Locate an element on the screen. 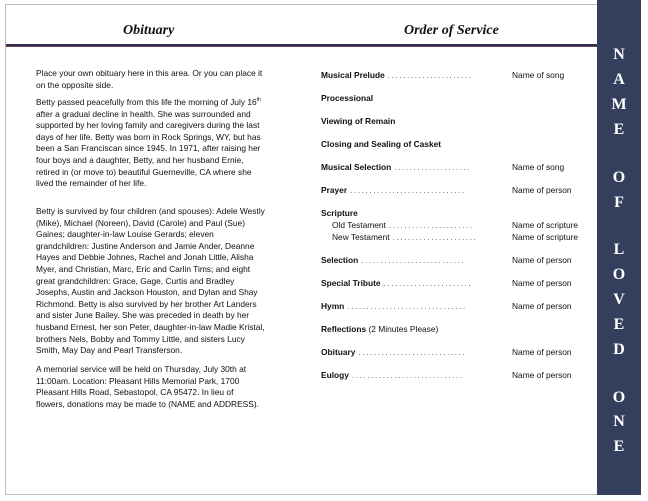 The height and width of the screenshot is (501, 648). service-item: Viewing of Remain is located at coordinates (358, 121).